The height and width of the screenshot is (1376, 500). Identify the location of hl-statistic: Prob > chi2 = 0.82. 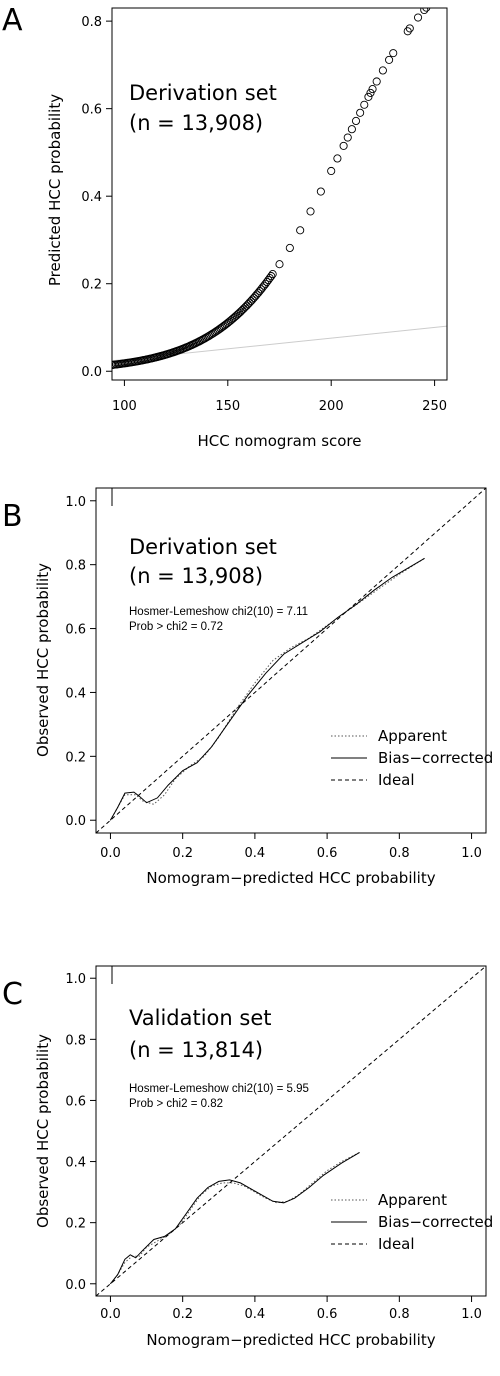
(176, 1104).